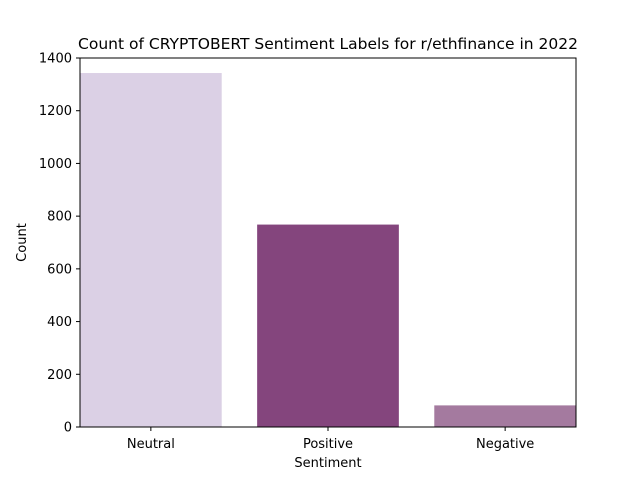  I want to click on x-axis-title: Sentiment, so click(327, 463).